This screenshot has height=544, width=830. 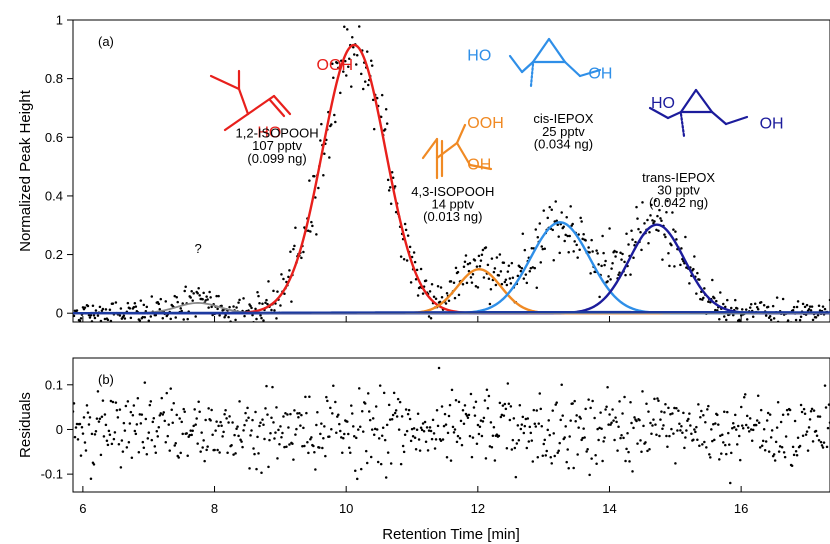 What do you see at coordinates (82, 508) in the screenshot?
I see `b-x-tick-label: 6` at bounding box center [82, 508].